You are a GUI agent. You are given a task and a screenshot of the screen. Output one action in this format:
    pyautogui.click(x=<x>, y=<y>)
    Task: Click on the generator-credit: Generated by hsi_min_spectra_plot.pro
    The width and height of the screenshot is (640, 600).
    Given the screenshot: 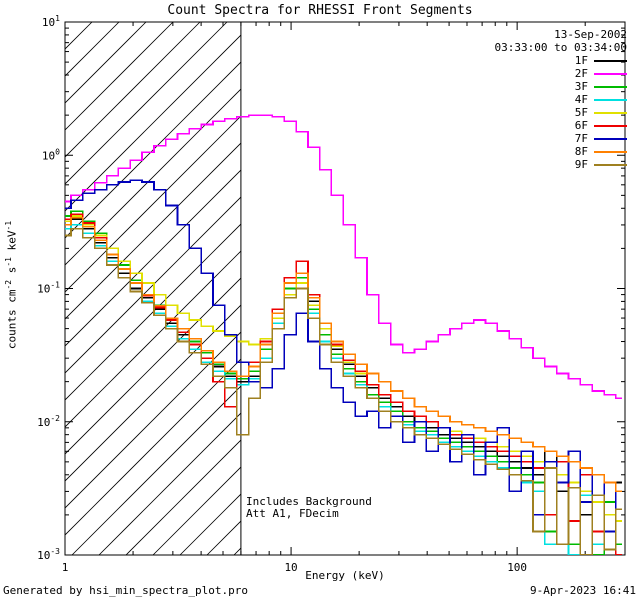 What is the action you would take?
    pyautogui.click(x=126, y=590)
    